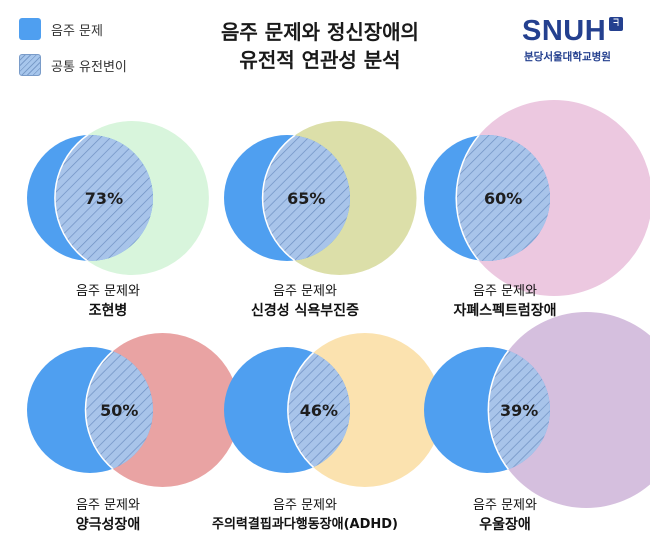 This screenshot has width=650, height=541. I want to click on overlap-percent-label: 39%, so click(519, 410).